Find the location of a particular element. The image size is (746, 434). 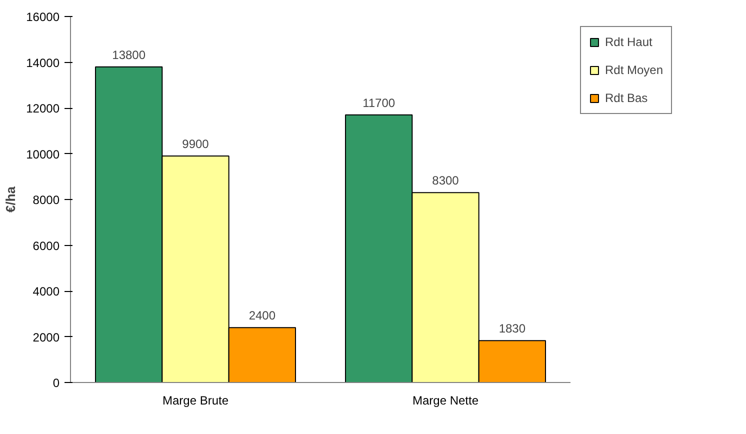

y-tick-label: 16000 is located at coordinates (43, 17).